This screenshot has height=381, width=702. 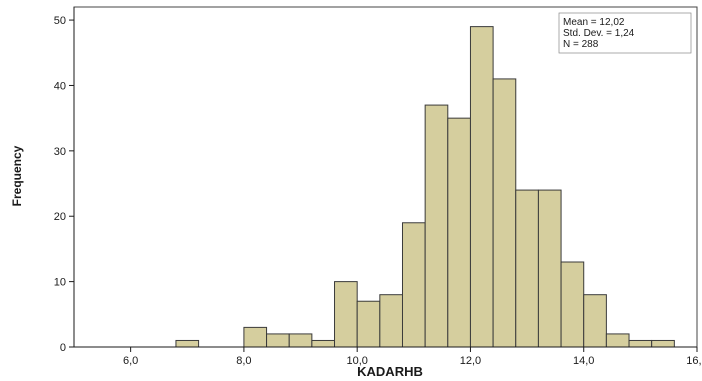 I want to click on x-tick-label: 6,0, so click(x=130, y=361).